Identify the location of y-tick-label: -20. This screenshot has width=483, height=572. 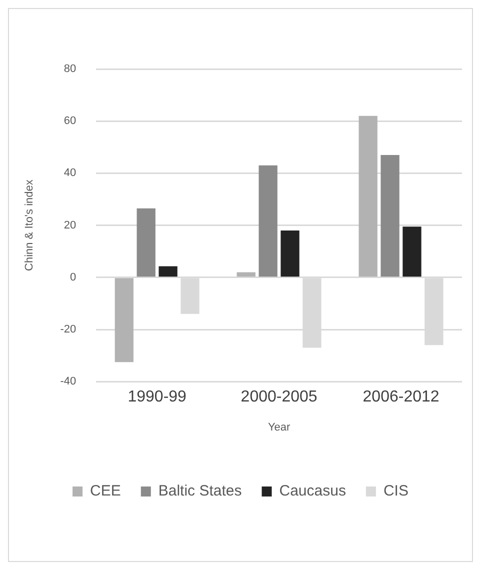
(68, 330).